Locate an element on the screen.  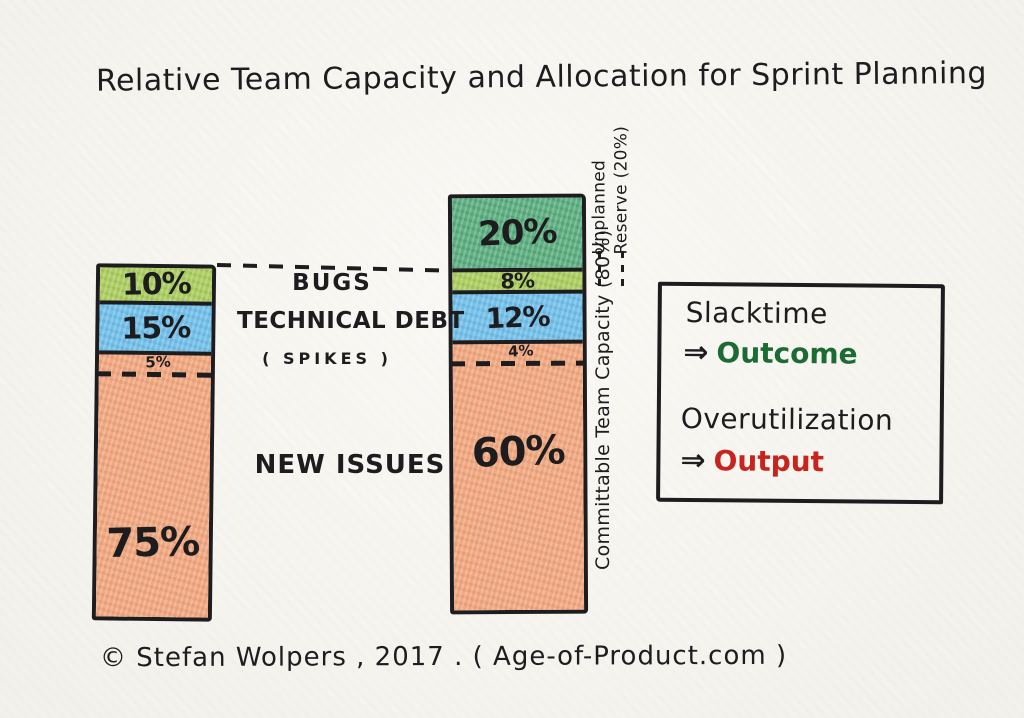
segment-value-label: 8% is located at coordinates (517, 281).